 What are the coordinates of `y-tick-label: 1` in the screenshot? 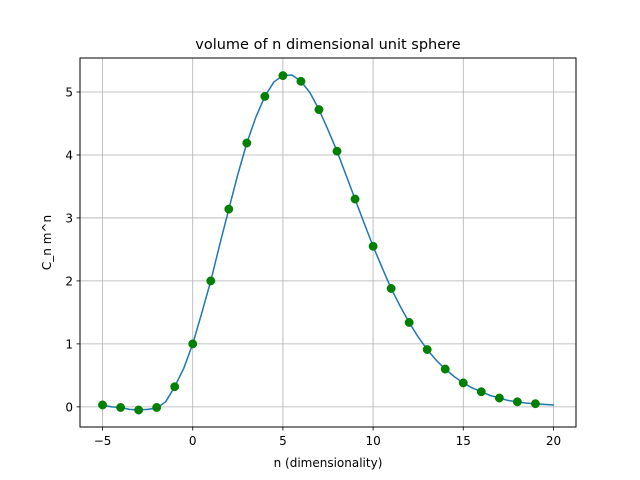 It's located at (69, 344).